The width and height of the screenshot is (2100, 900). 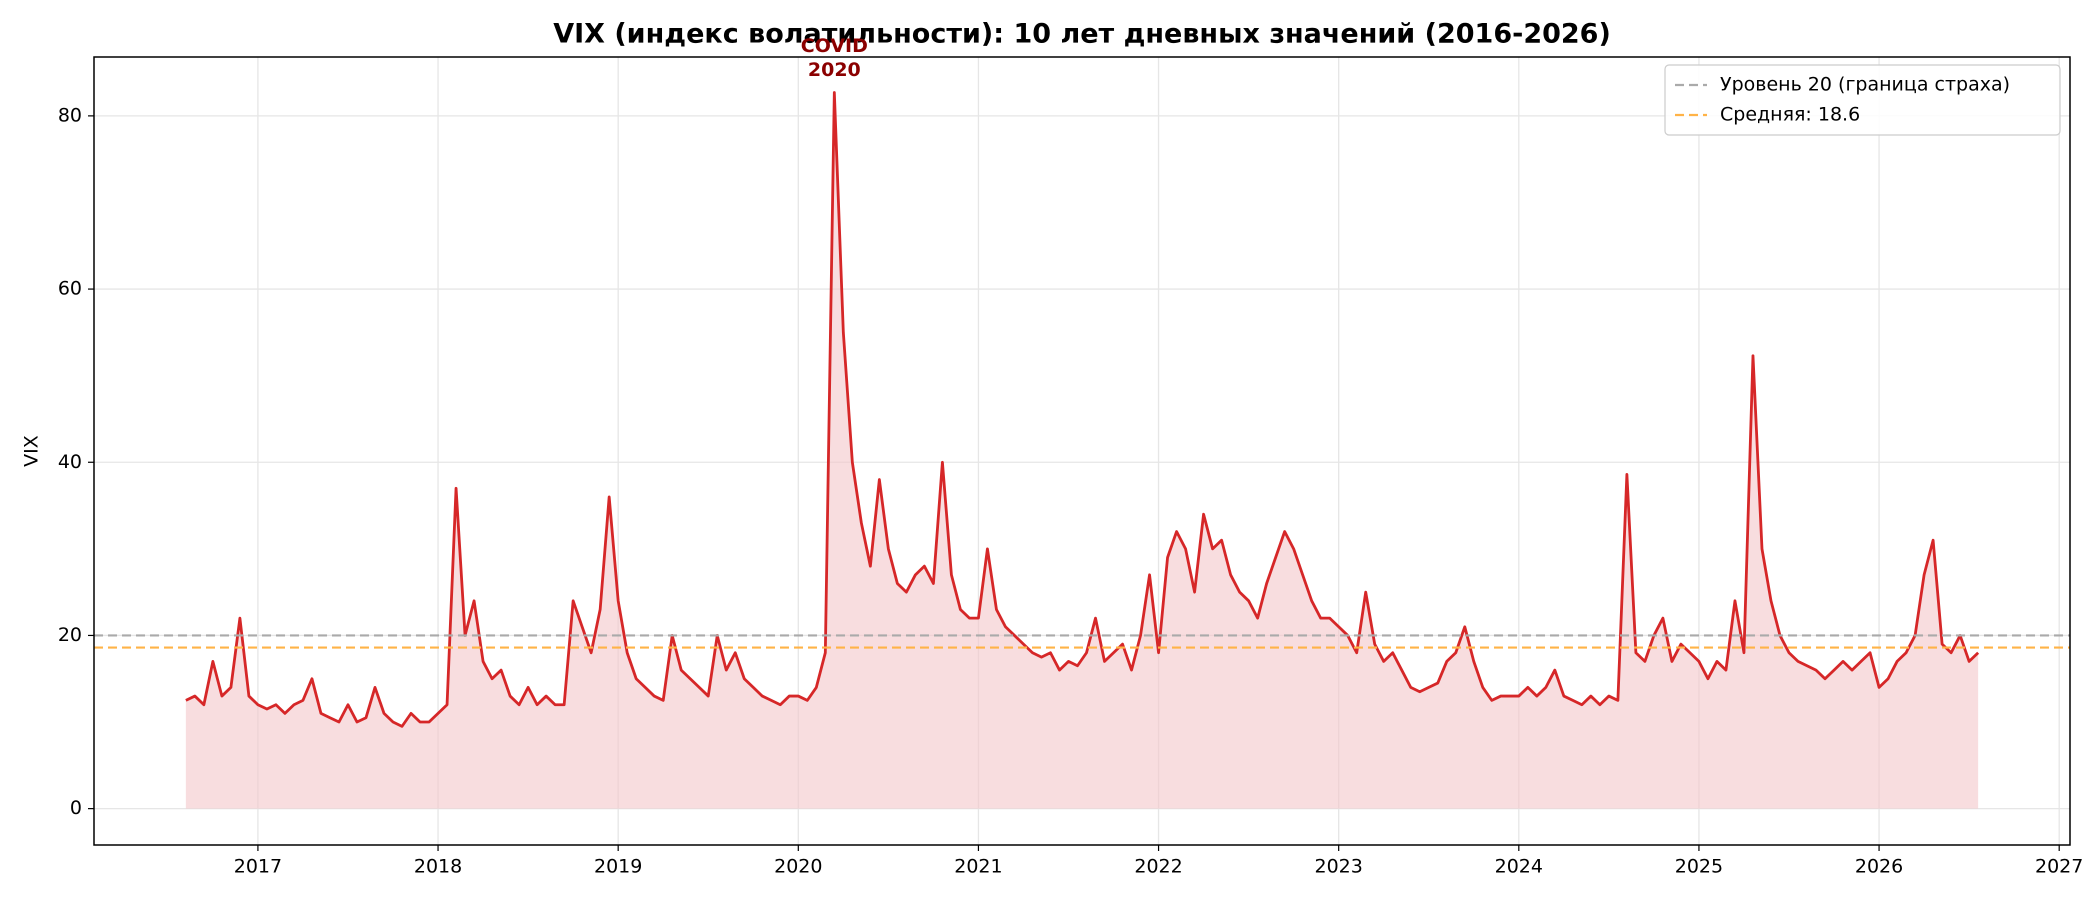 What do you see at coordinates (1519, 867) in the screenshot?
I see `x-tick-label: 2024` at bounding box center [1519, 867].